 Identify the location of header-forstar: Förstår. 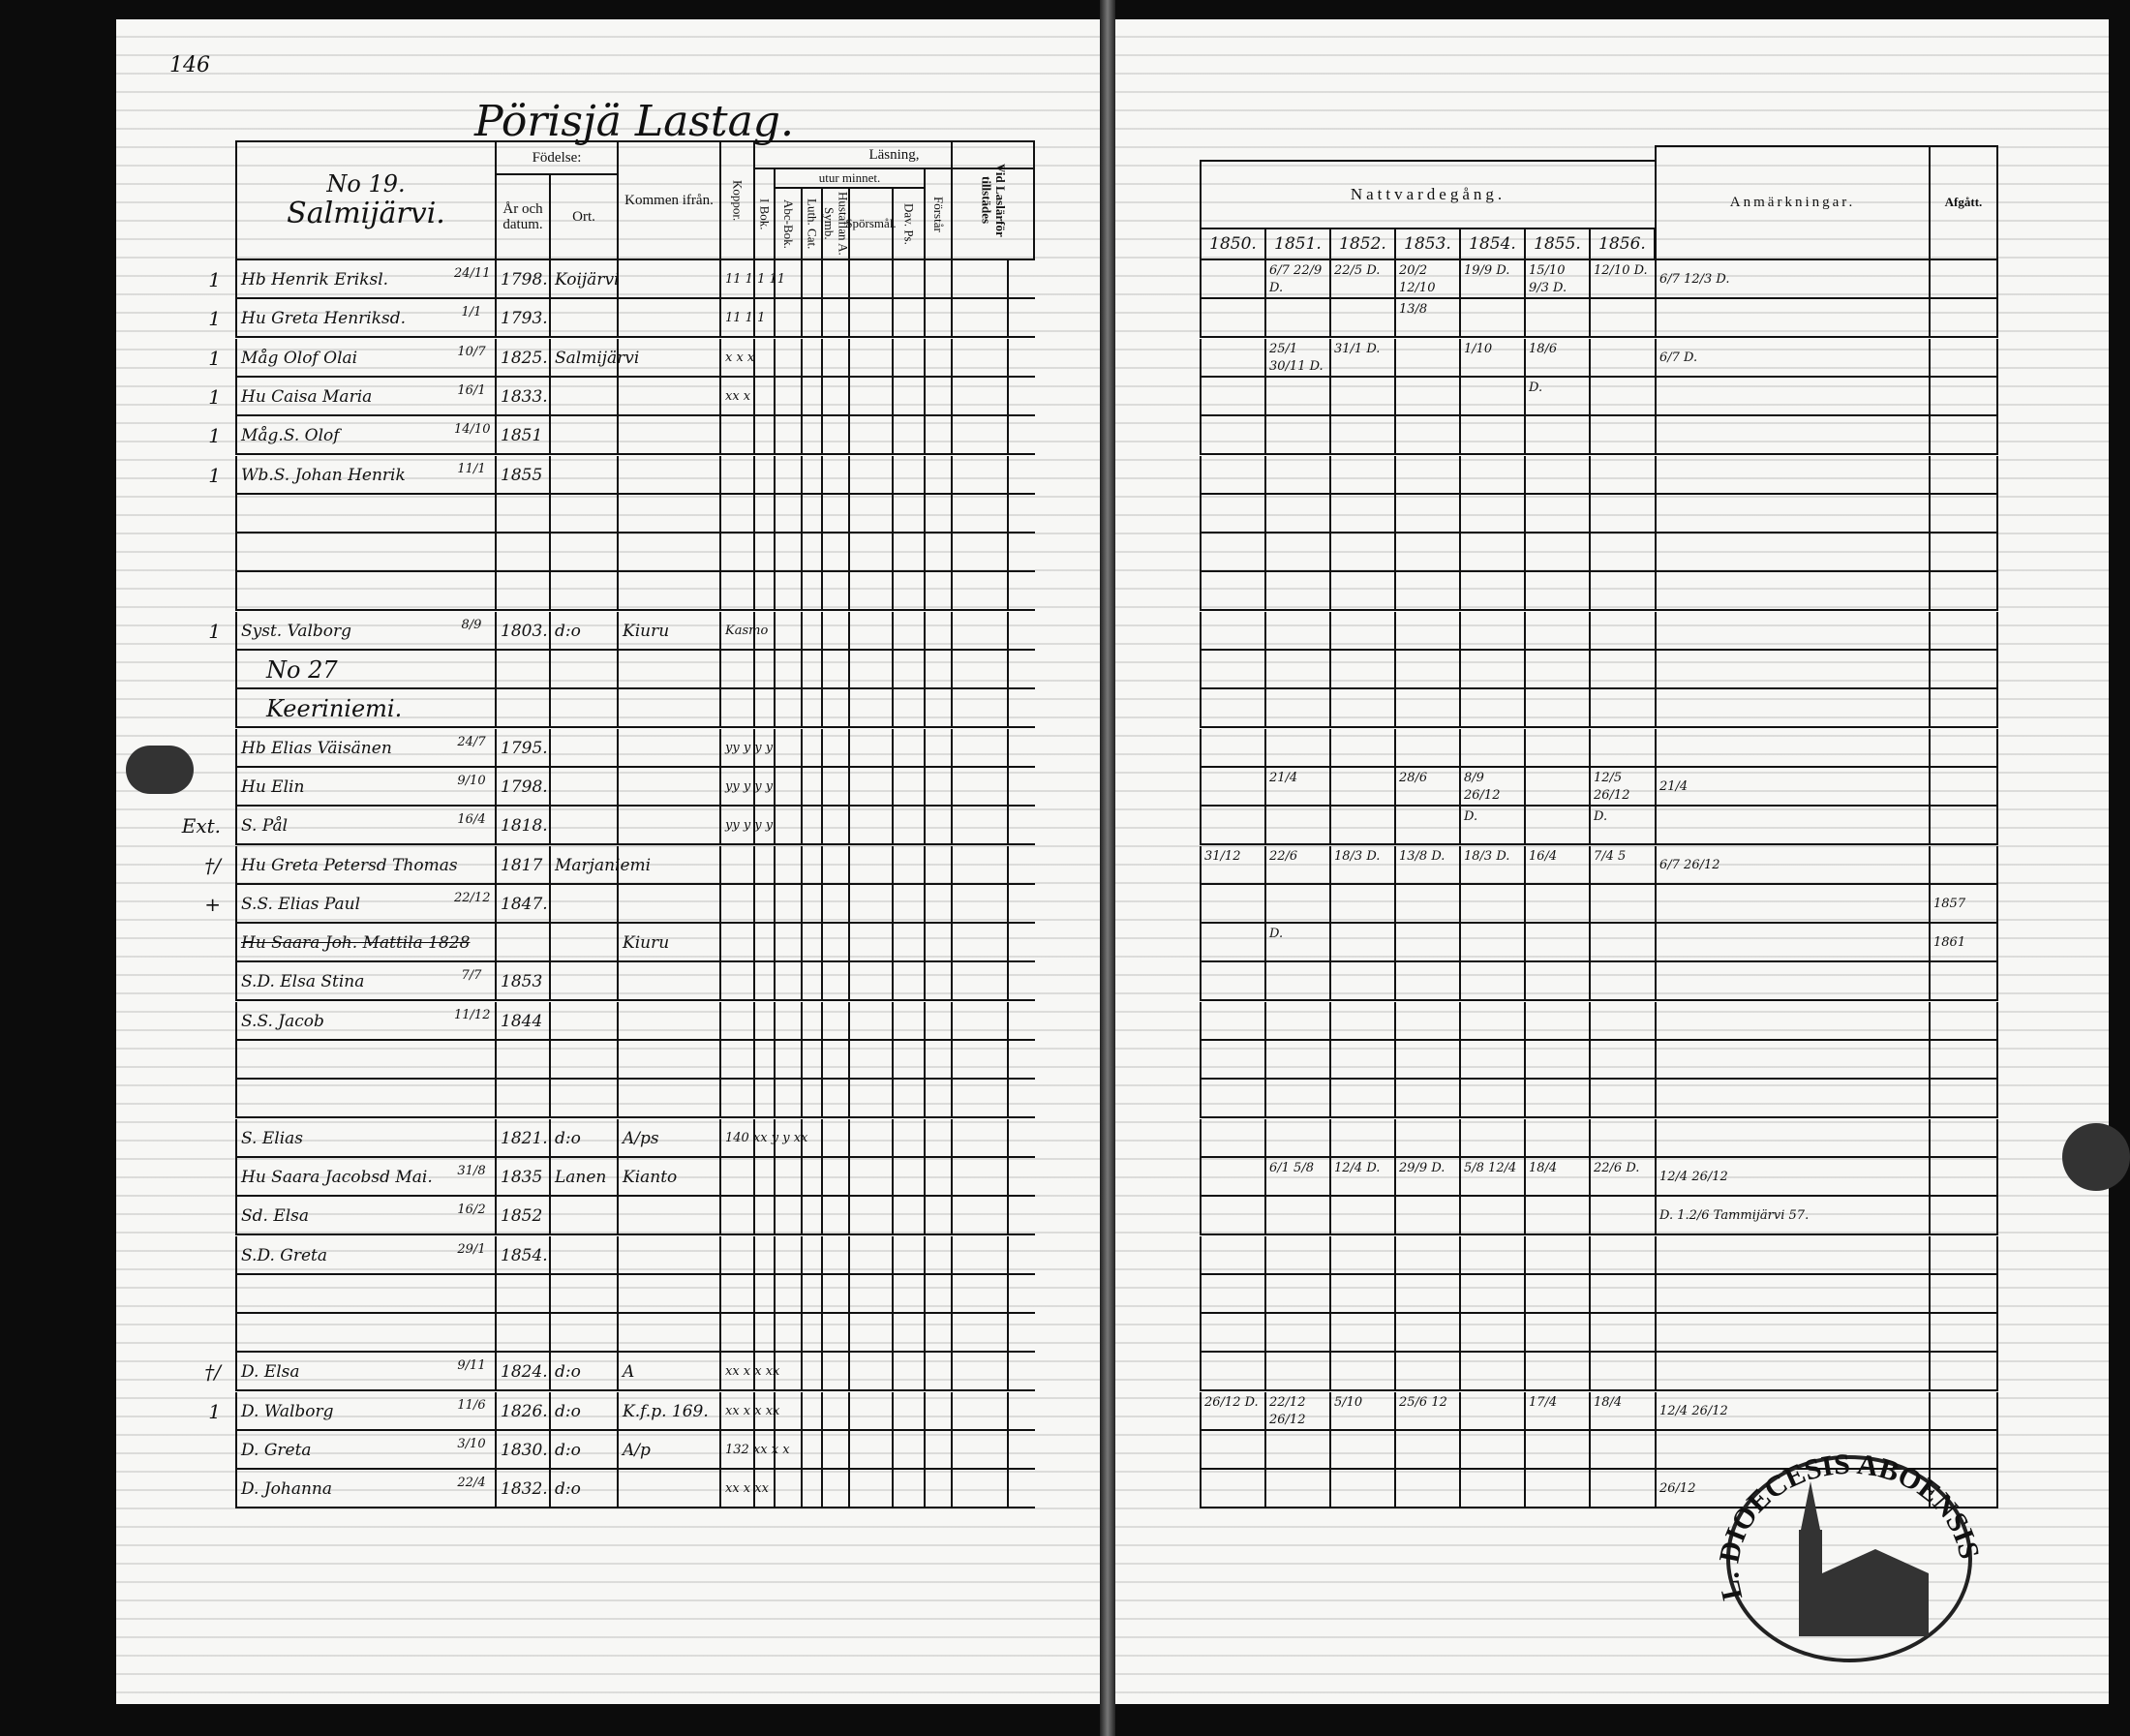
(938, 214).